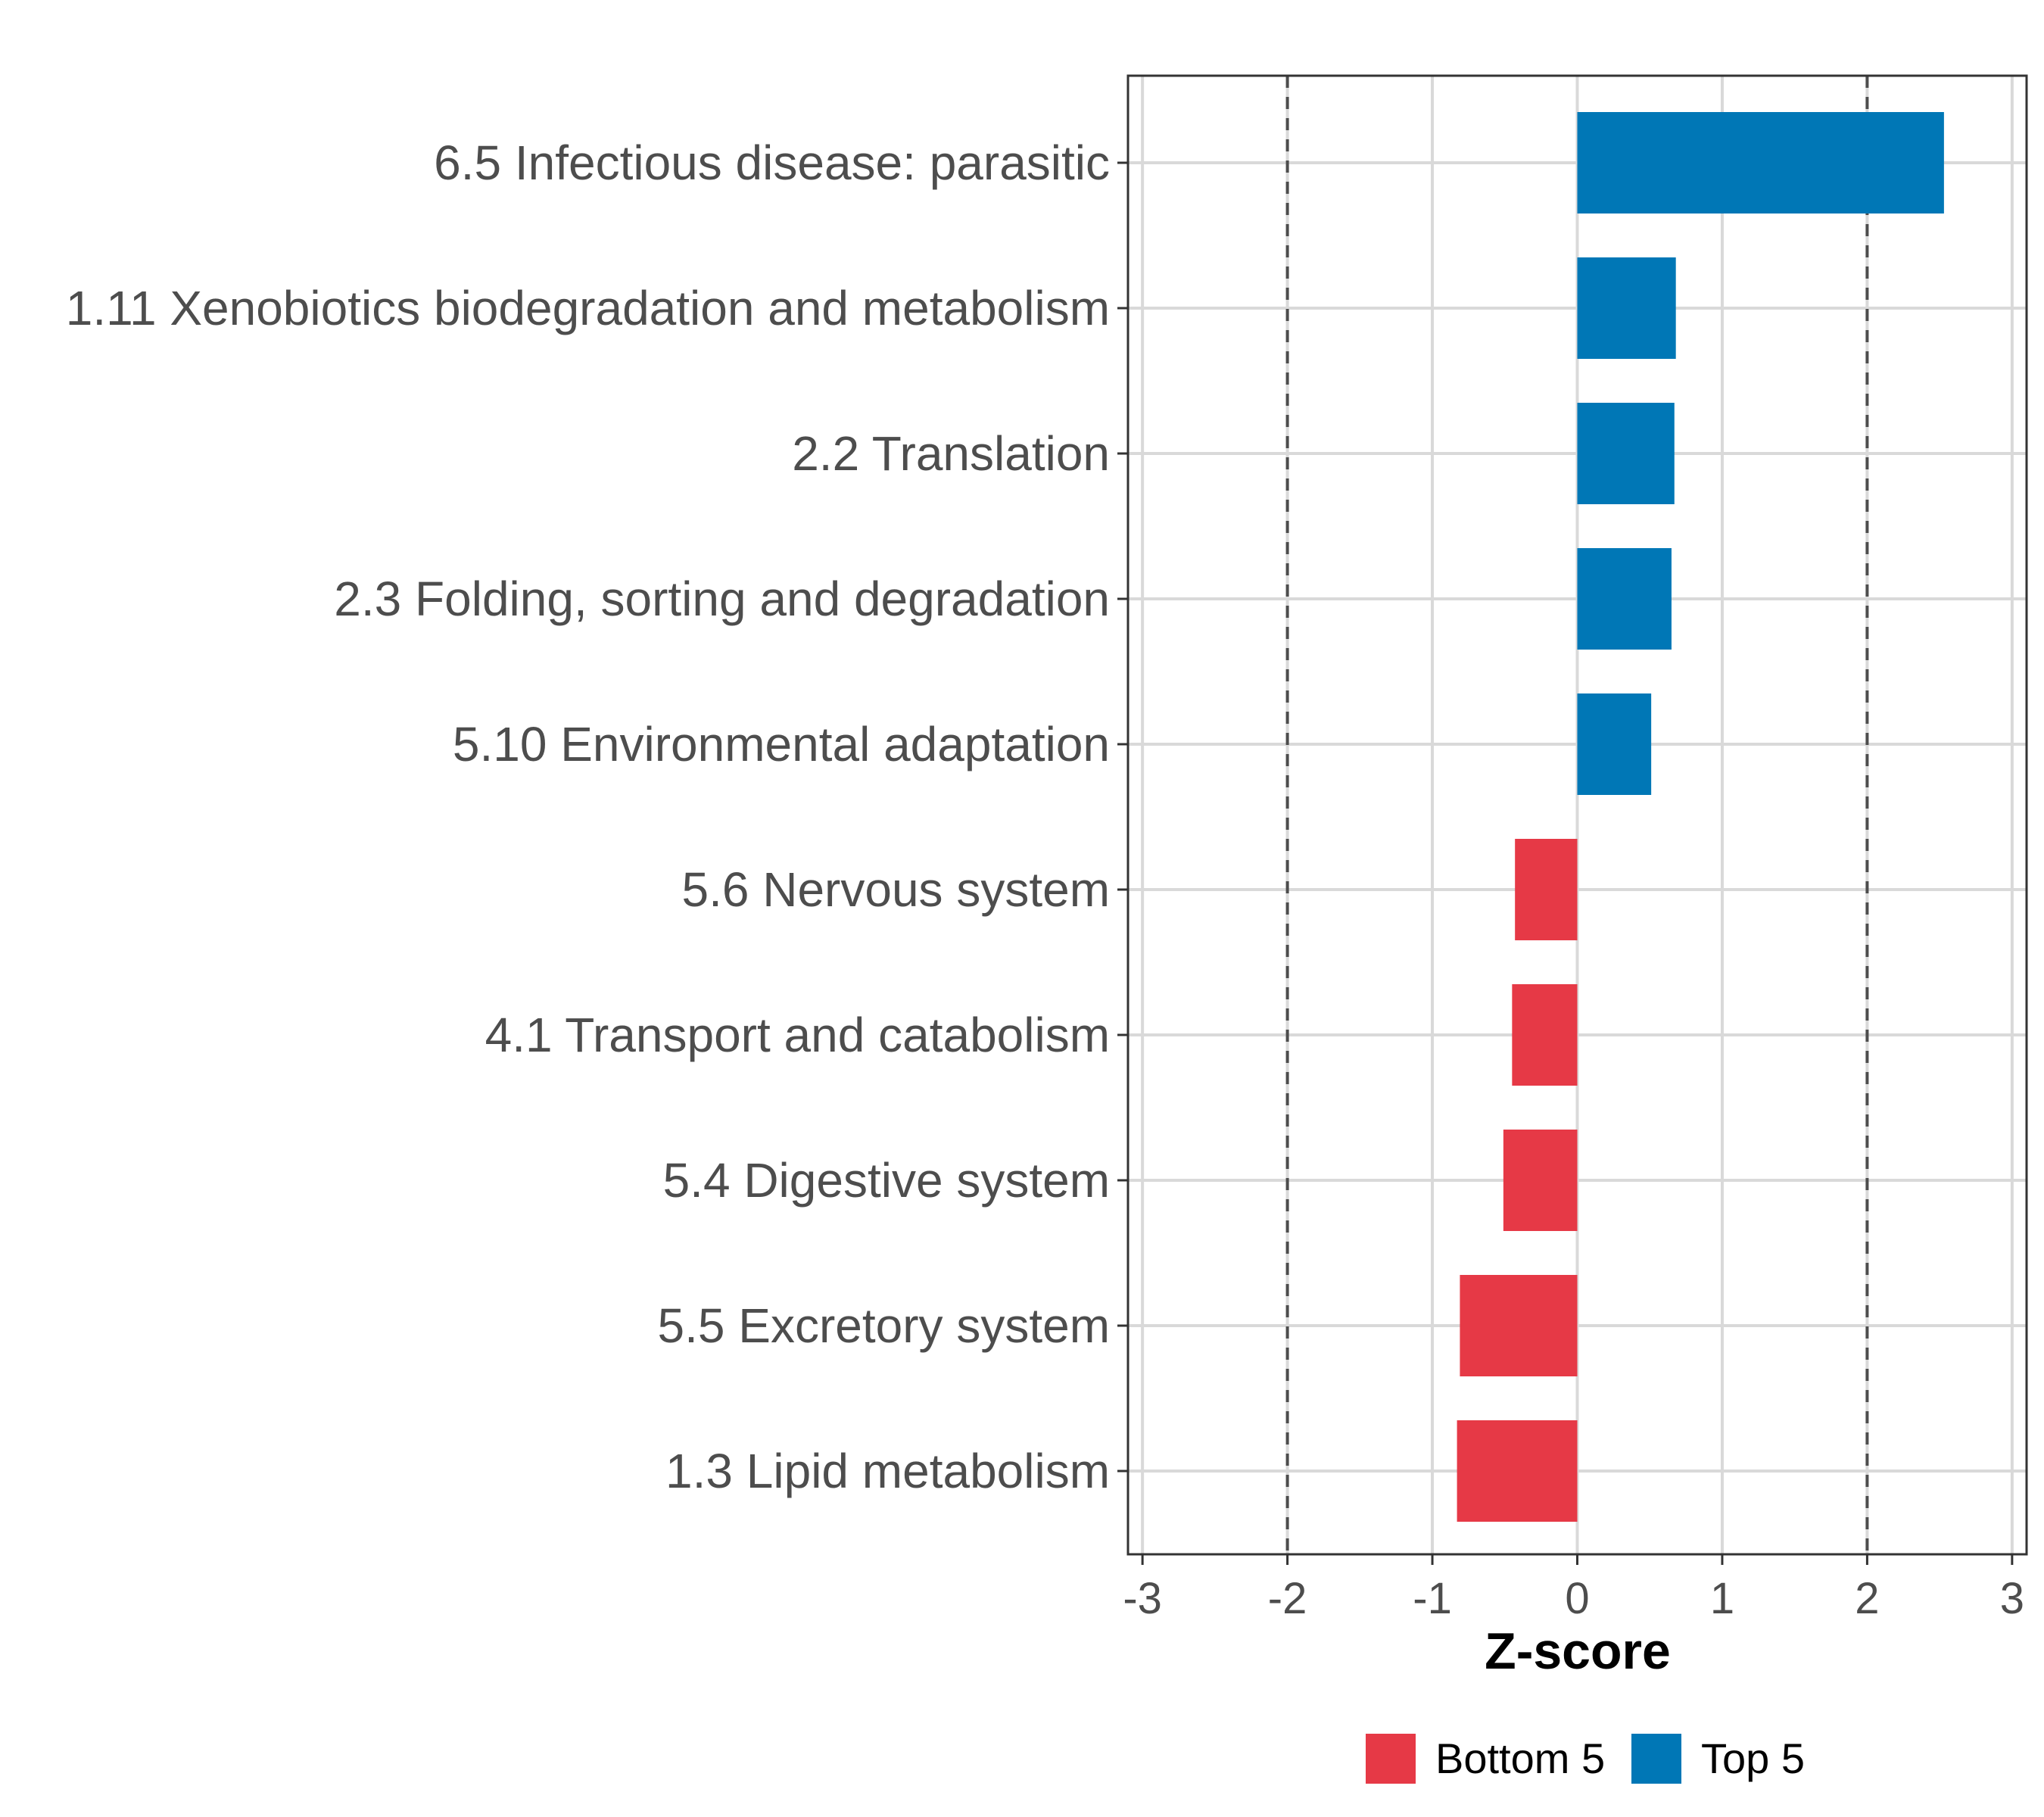  What do you see at coordinates (887, 1180) in the screenshot?
I see `category-label-7: 5.4 Digestive system` at bounding box center [887, 1180].